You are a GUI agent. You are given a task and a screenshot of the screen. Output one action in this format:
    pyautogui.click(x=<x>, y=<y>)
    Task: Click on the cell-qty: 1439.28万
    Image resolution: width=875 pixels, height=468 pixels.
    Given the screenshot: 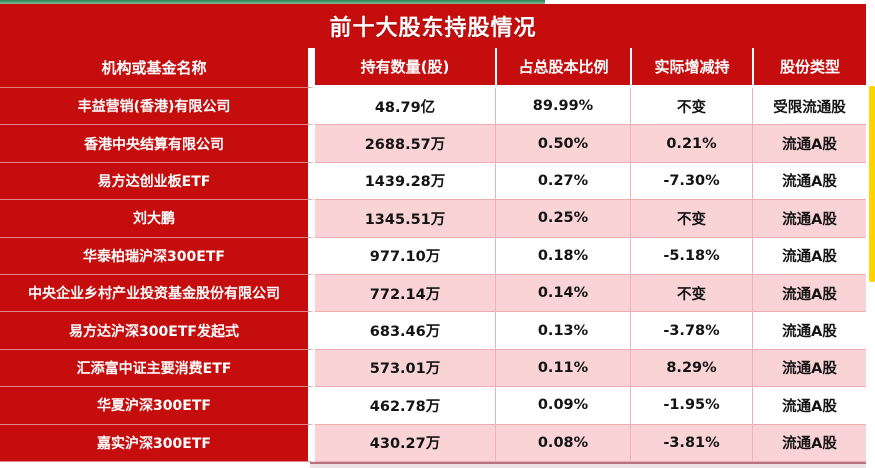 What is the action you would take?
    pyautogui.click(x=405, y=181)
    